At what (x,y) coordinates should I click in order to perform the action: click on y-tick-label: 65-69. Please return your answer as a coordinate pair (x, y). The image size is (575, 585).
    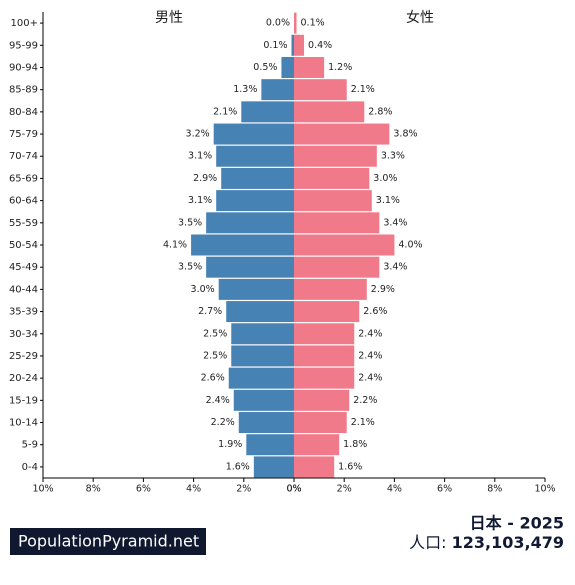
    Looking at the image, I should click on (23, 178).